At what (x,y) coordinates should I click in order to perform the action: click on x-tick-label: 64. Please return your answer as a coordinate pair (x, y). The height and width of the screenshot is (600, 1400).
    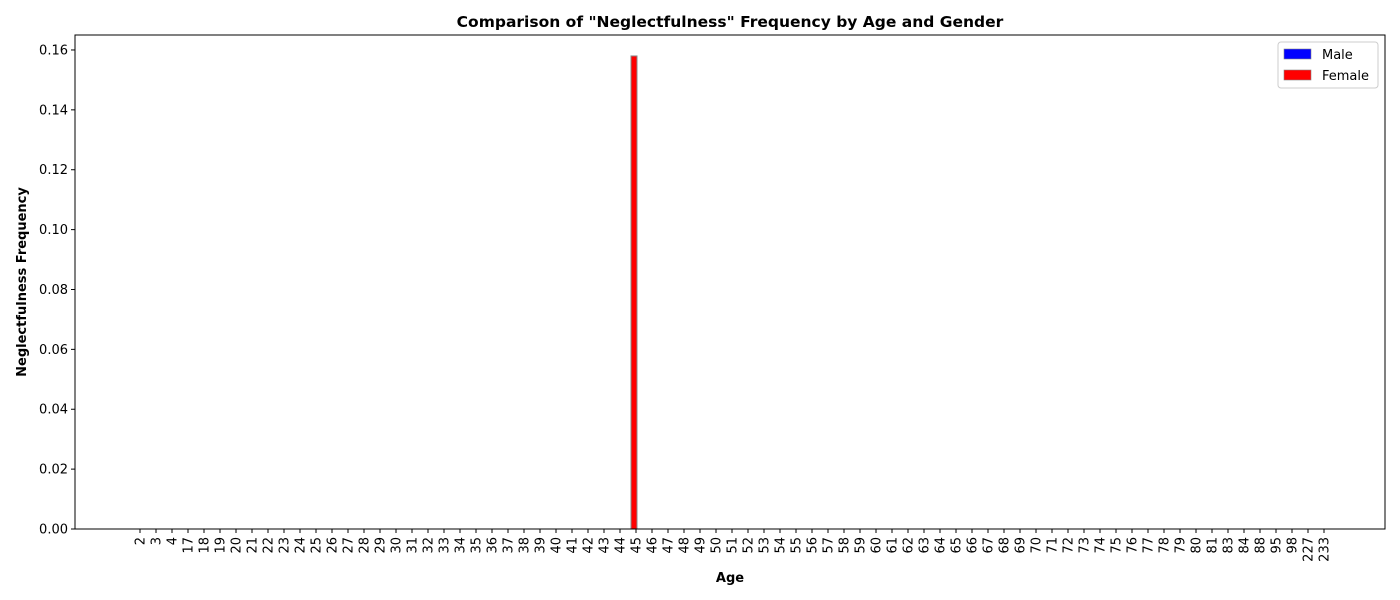
    Looking at the image, I should click on (941, 545).